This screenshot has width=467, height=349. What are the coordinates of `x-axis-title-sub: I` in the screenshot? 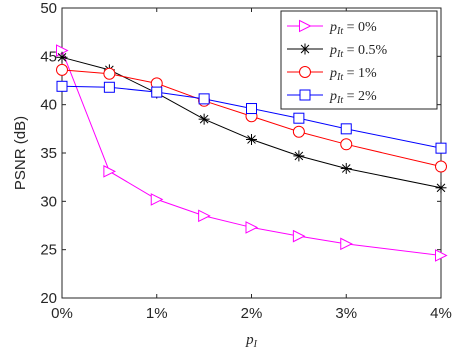 It's located at (255, 344).